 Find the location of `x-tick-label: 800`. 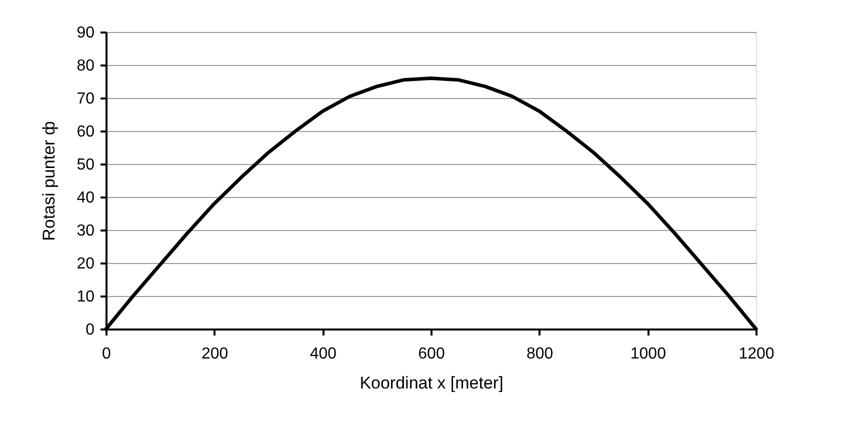

x-tick-label: 800 is located at coordinates (540, 354).